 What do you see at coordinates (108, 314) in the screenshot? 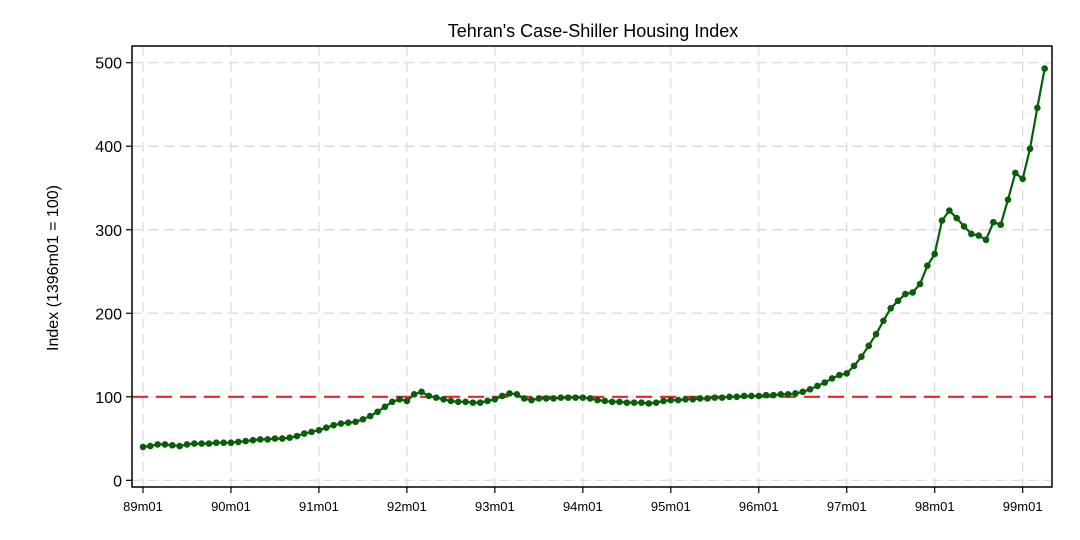
I see `y-tick-label: 200` at bounding box center [108, 314].